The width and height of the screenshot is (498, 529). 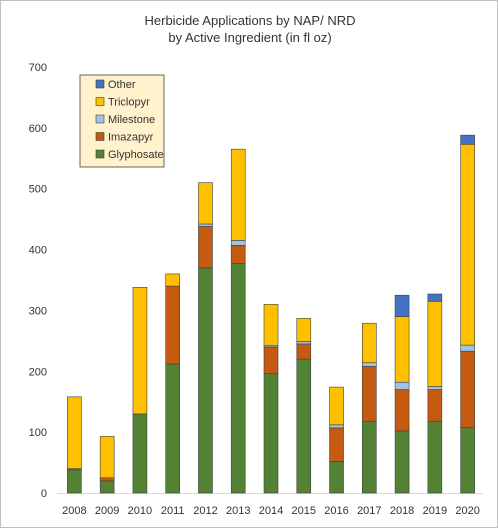 I want to click on chart-title: Herbicide Applications by NAP/ NRD, so click(x=250, y=20).